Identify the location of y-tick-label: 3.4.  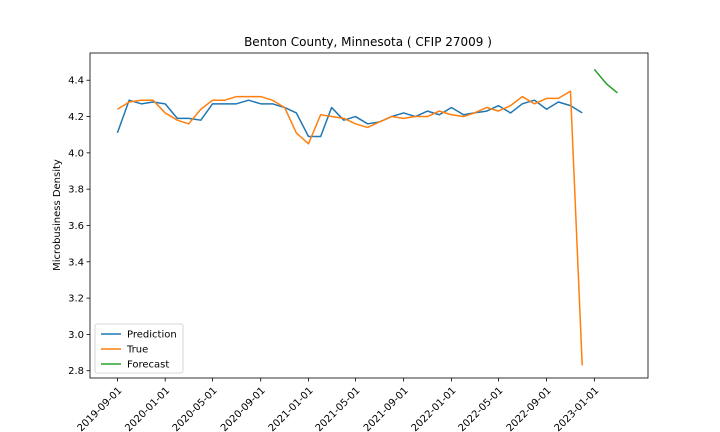
(76, 262).